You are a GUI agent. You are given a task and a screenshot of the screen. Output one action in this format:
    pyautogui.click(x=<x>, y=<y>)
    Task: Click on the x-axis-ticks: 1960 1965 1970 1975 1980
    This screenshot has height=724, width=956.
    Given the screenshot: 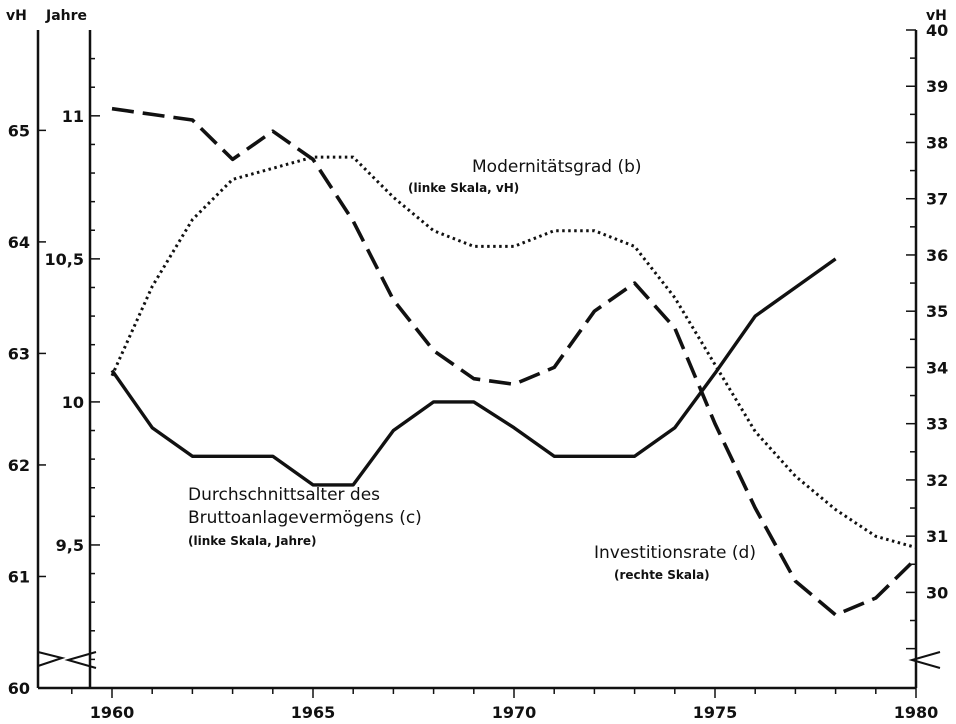 What is the action you would take?
    pyautogui.click(x=505, y=705)
    